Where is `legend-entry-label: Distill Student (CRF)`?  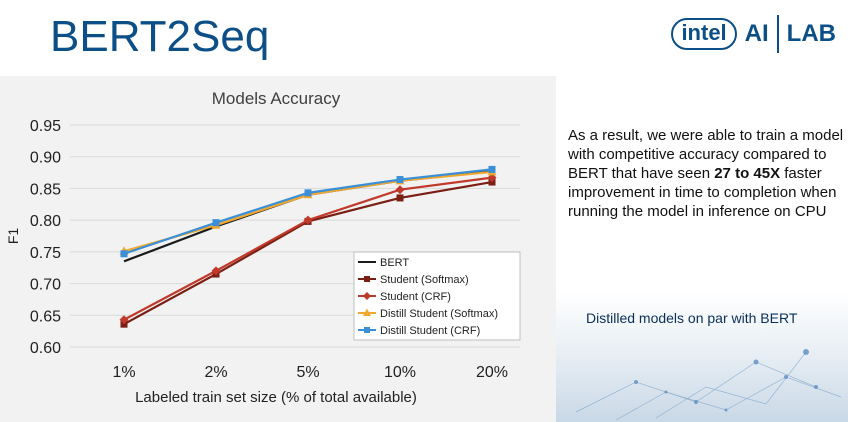
legend-entry-label: Distill Student (CRF) is located at coordinates (430, 331).